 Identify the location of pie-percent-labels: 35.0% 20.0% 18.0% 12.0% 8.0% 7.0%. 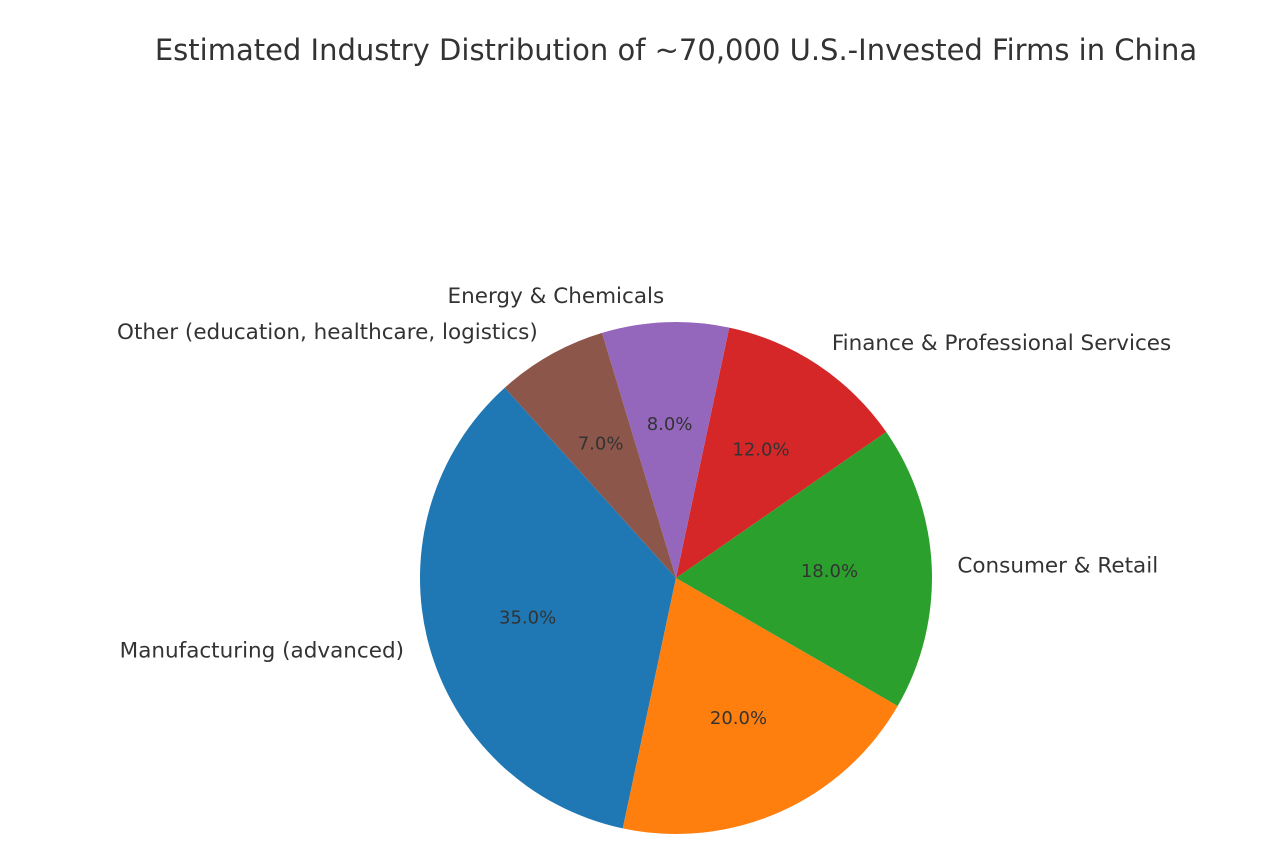
(678, 571).